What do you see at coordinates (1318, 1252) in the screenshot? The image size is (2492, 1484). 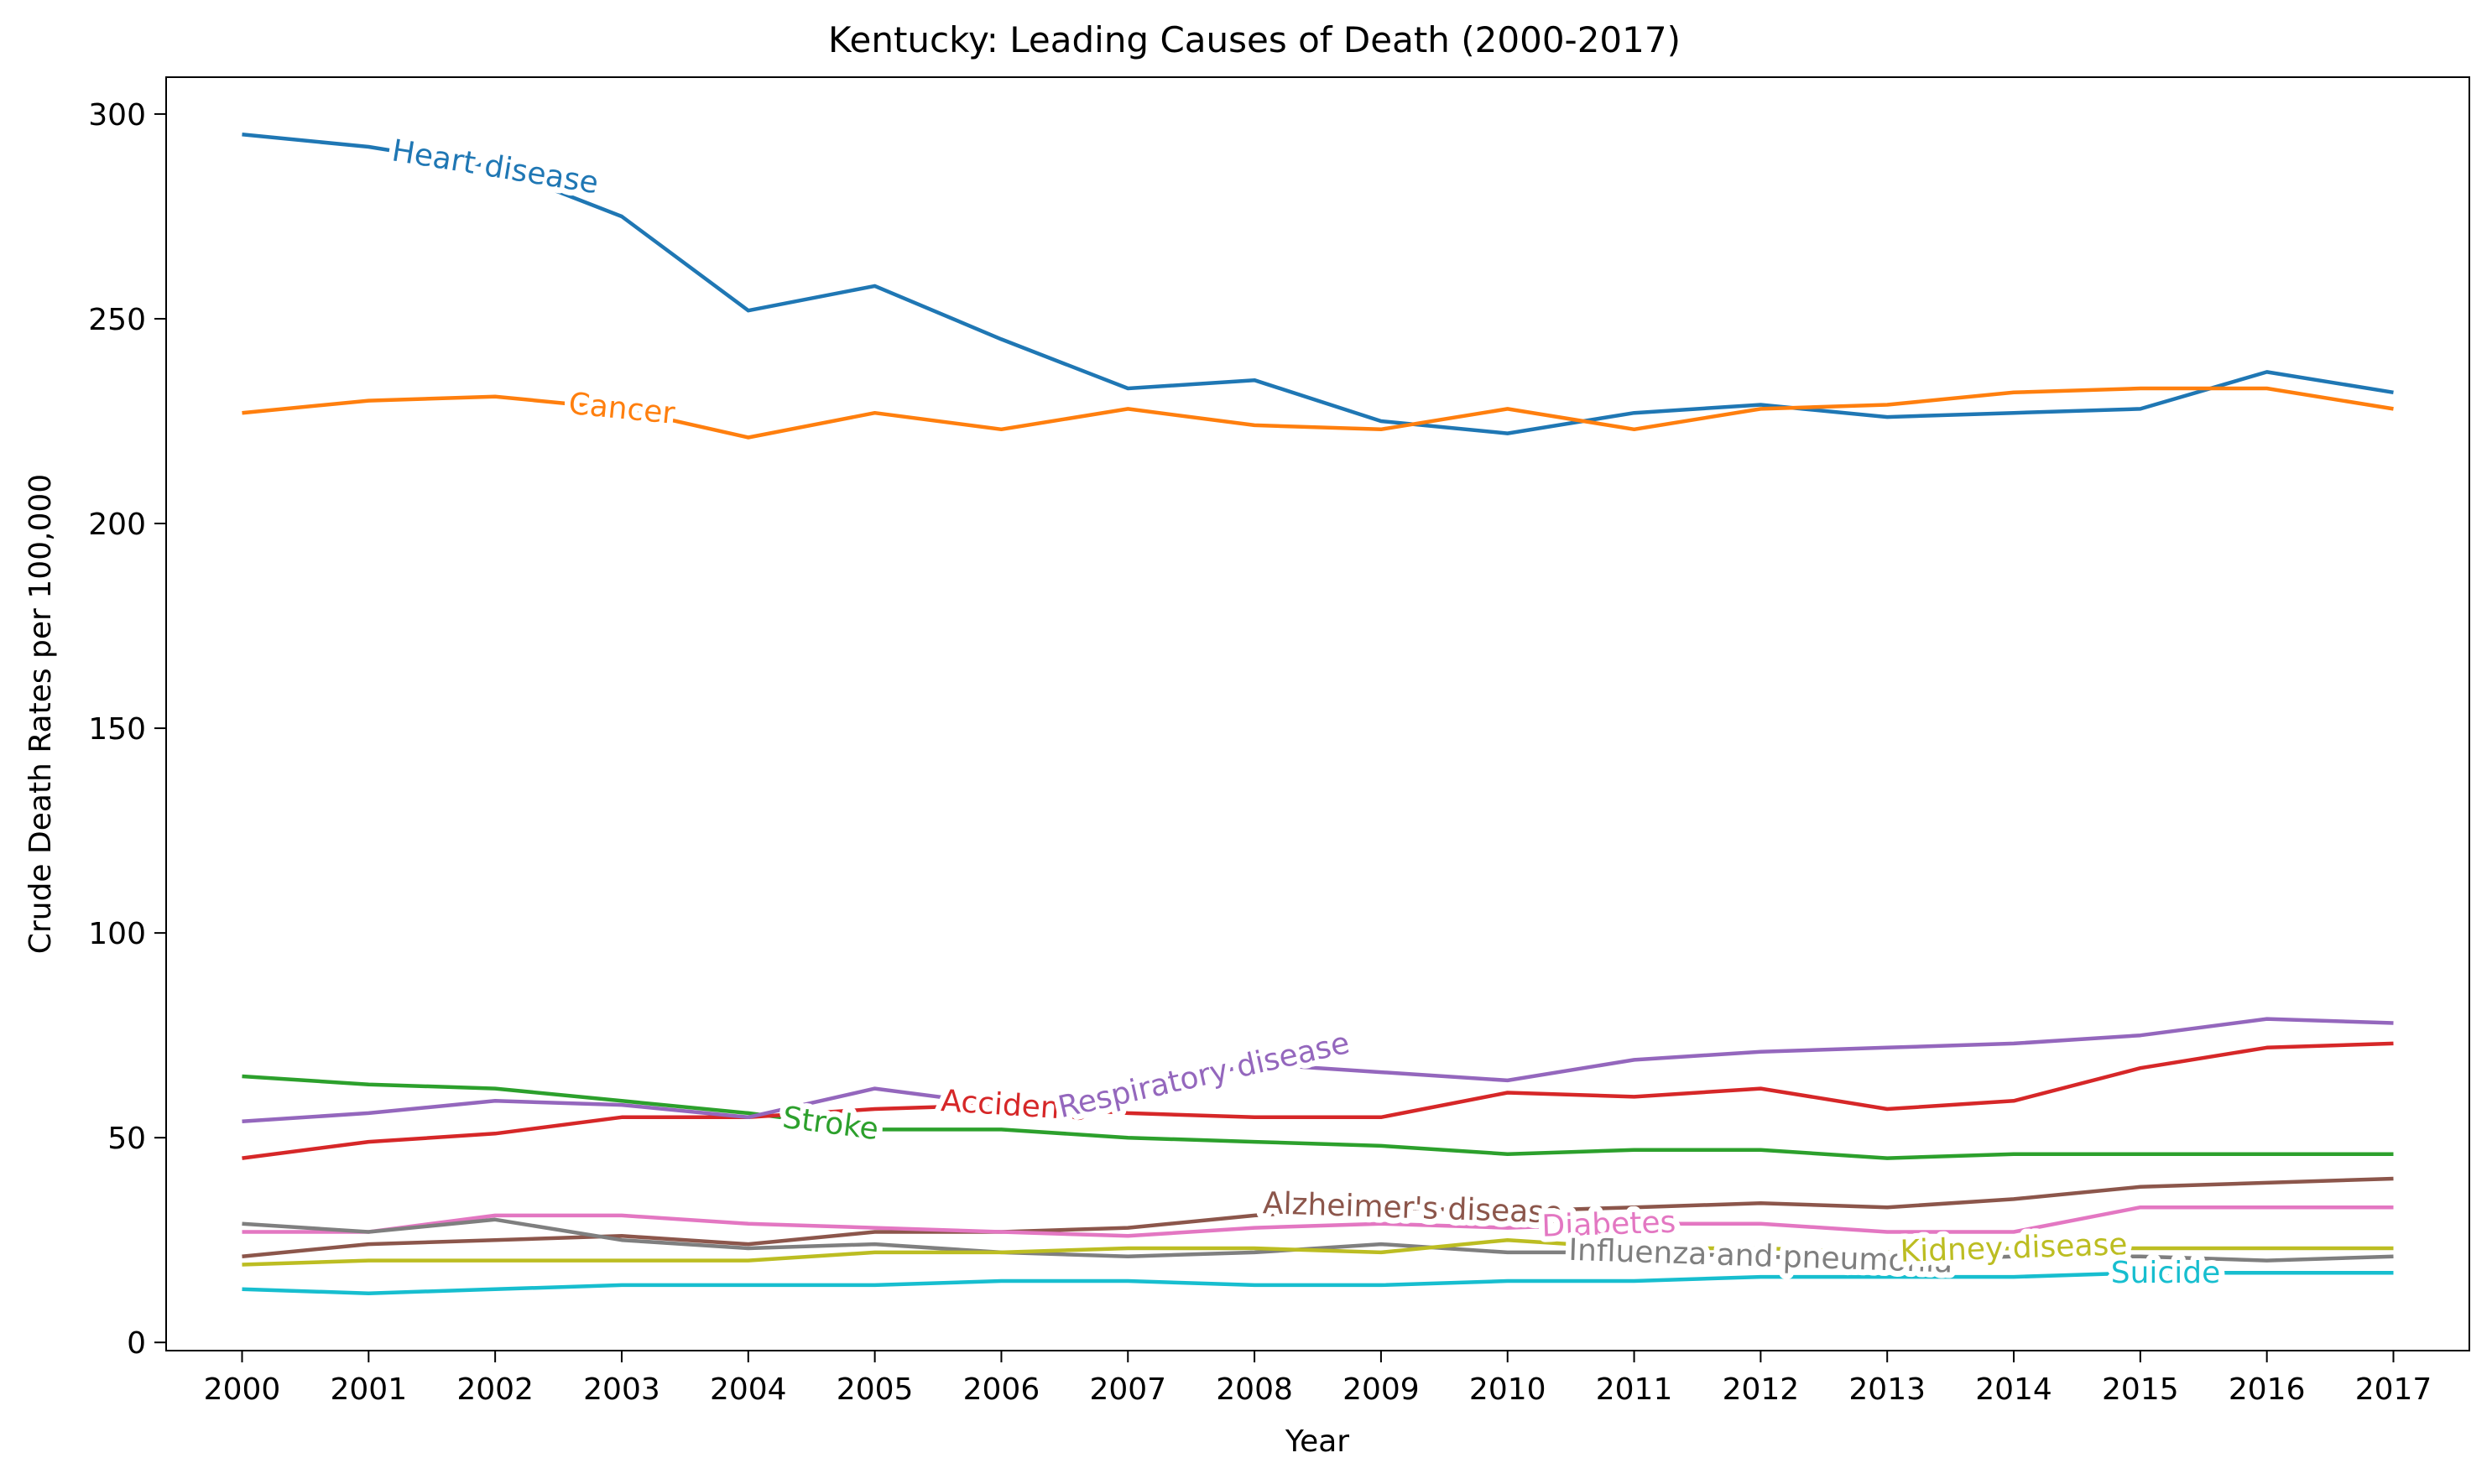 I see `series-line-kidney-disease` at bounding box center [1318, 1252].